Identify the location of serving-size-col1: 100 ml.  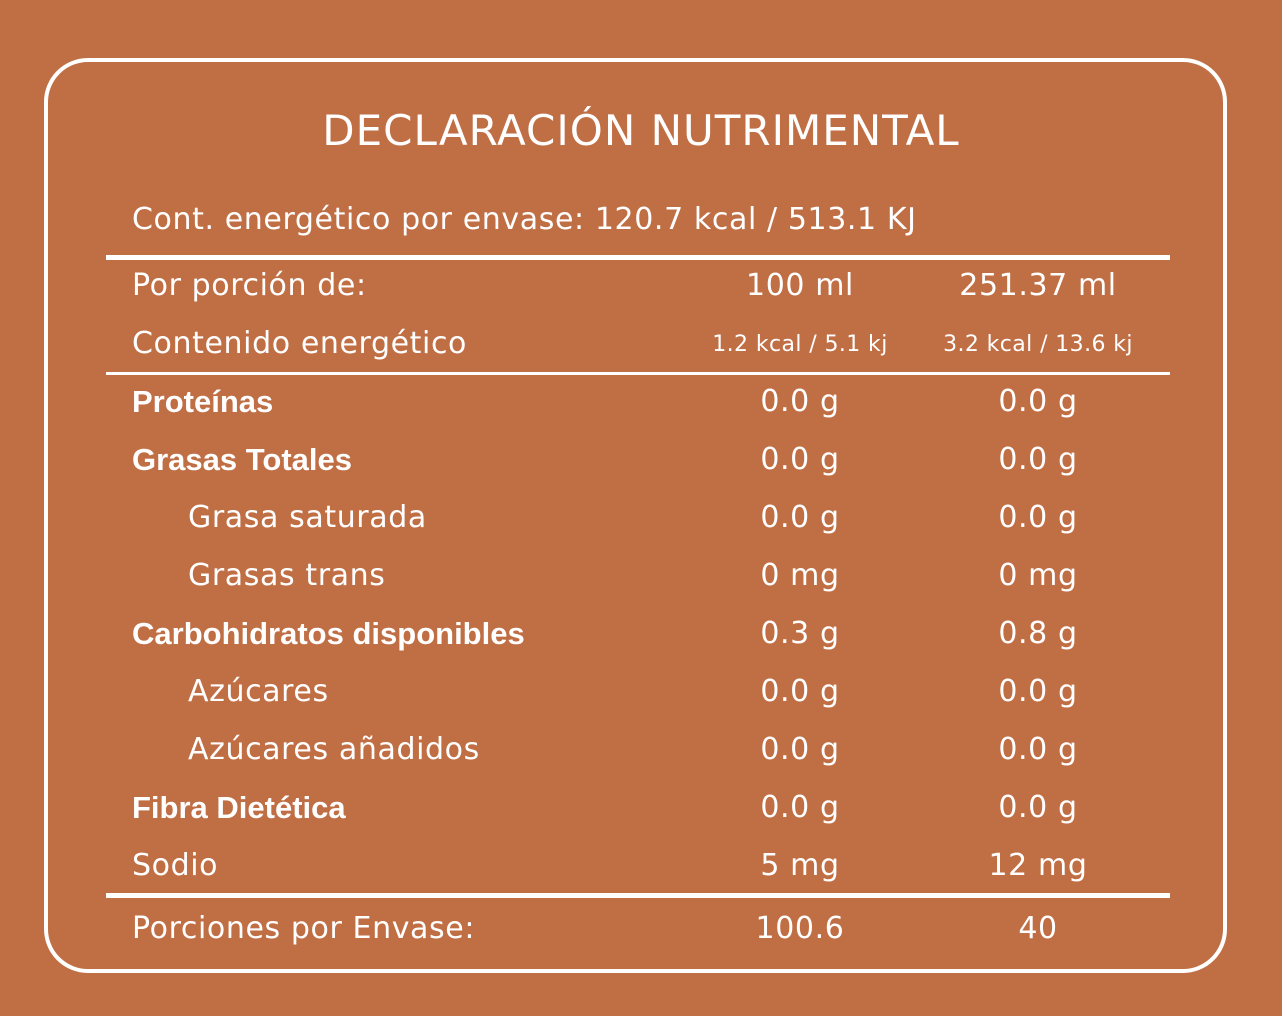
(800, 285).